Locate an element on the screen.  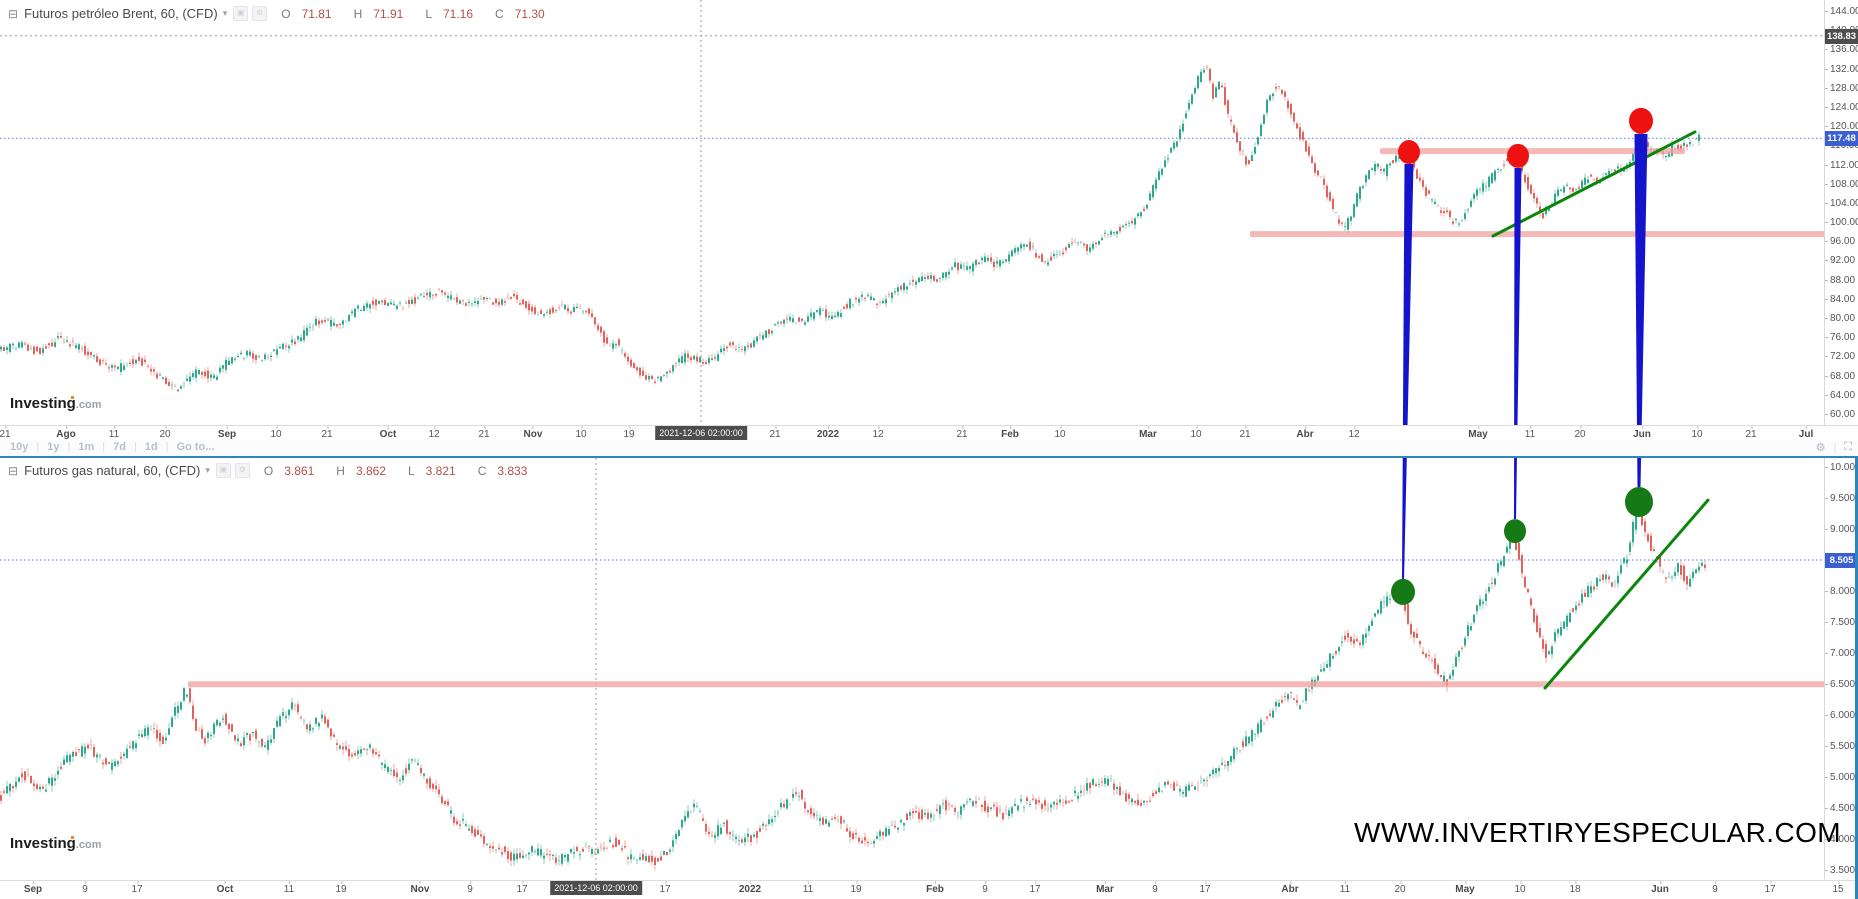
price-tick-label: 92.00 is located at coordinates (1840, 261).